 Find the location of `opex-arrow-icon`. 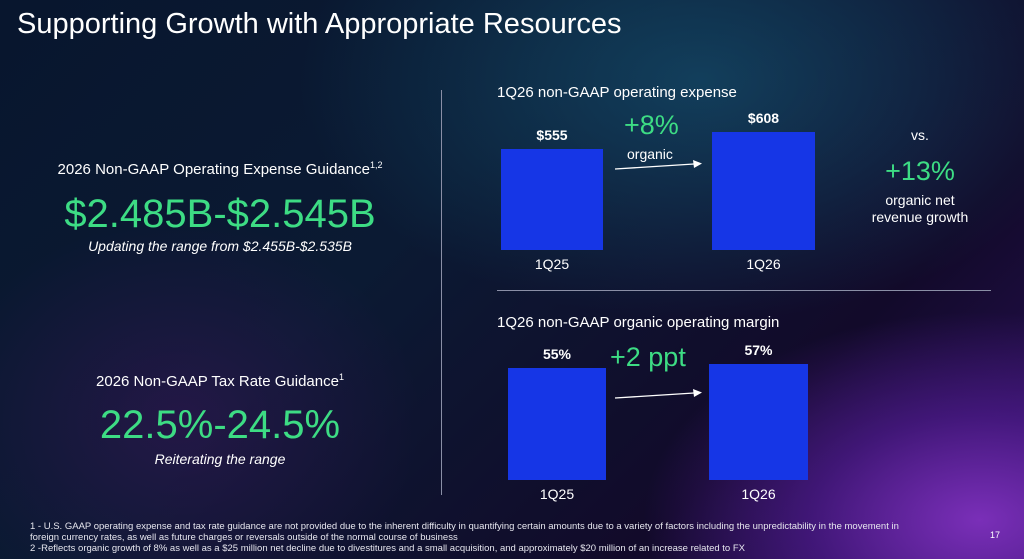

opex-arrow-icon is located at coordinates (658, 165).